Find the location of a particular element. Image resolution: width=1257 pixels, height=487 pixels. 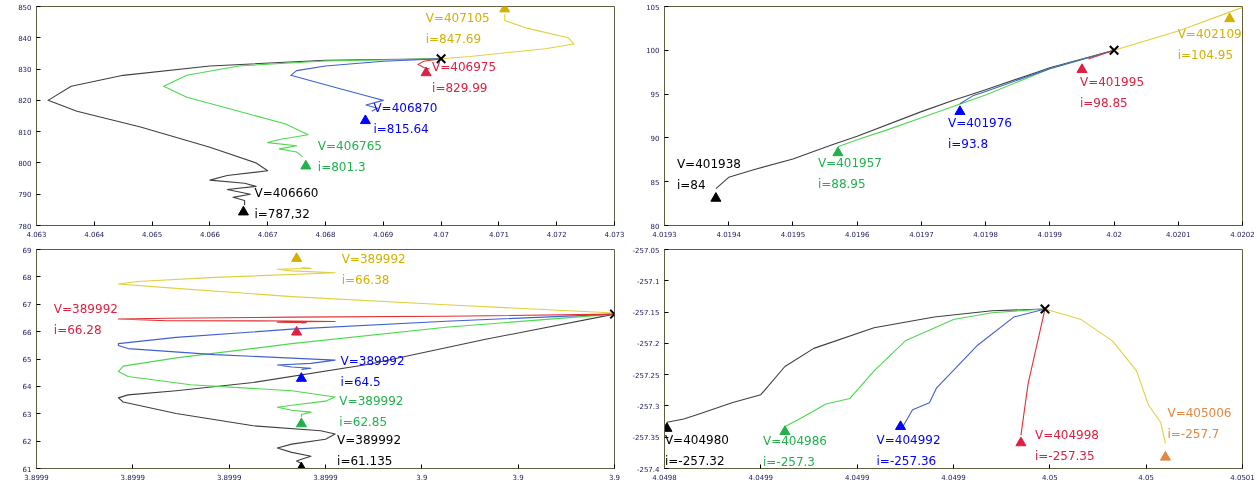

annotation: V=407105 i=847.69 is located at coordinates (457, 28).